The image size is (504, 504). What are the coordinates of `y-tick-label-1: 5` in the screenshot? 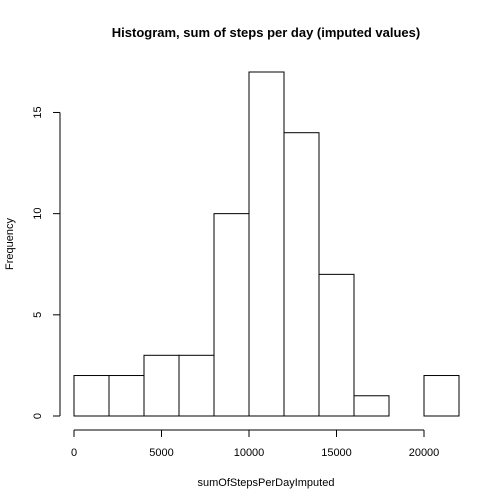 It's located at (38, 315).